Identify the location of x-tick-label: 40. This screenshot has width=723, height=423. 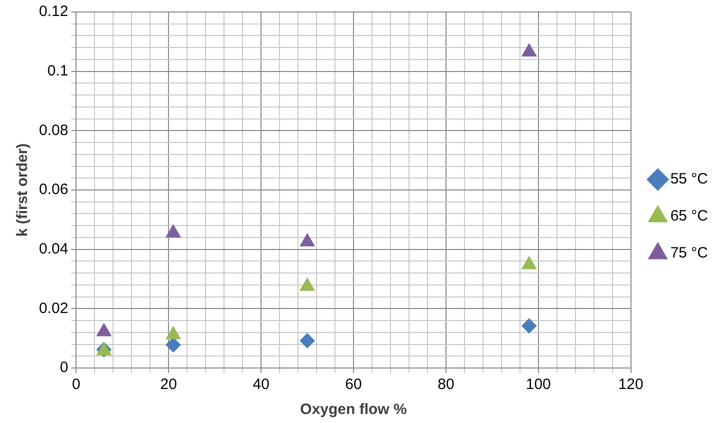
(261, 385).